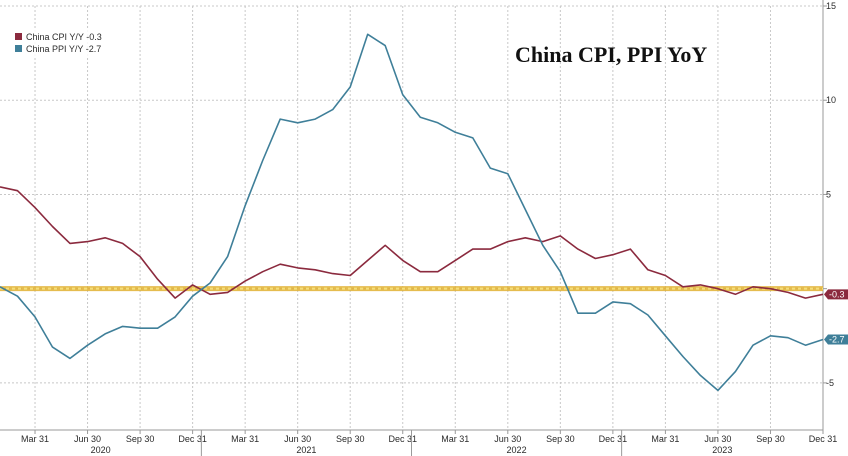 This screenshot has width=848, height=456. Describe the element at coordinates (18, 48) in the screenshot. I see `legend-swatch-ppi` at that location.